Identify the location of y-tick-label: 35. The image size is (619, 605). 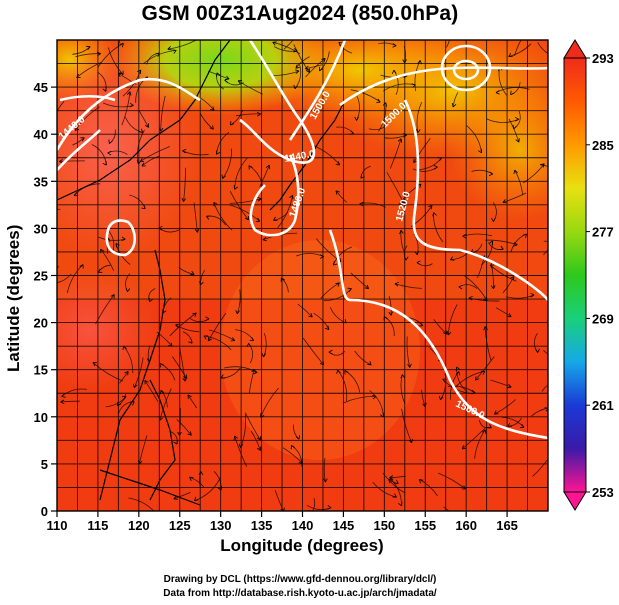
(41, 181).